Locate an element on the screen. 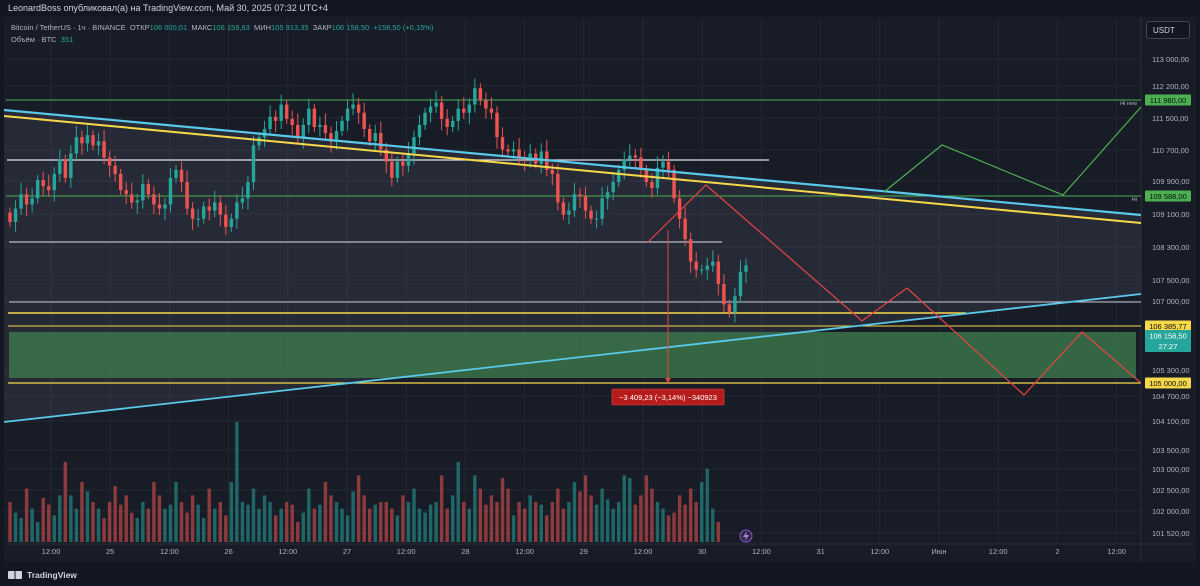 The height and width of the screenshot is (586, 1200). bullish-projection is located at coordinates (1012, 151).